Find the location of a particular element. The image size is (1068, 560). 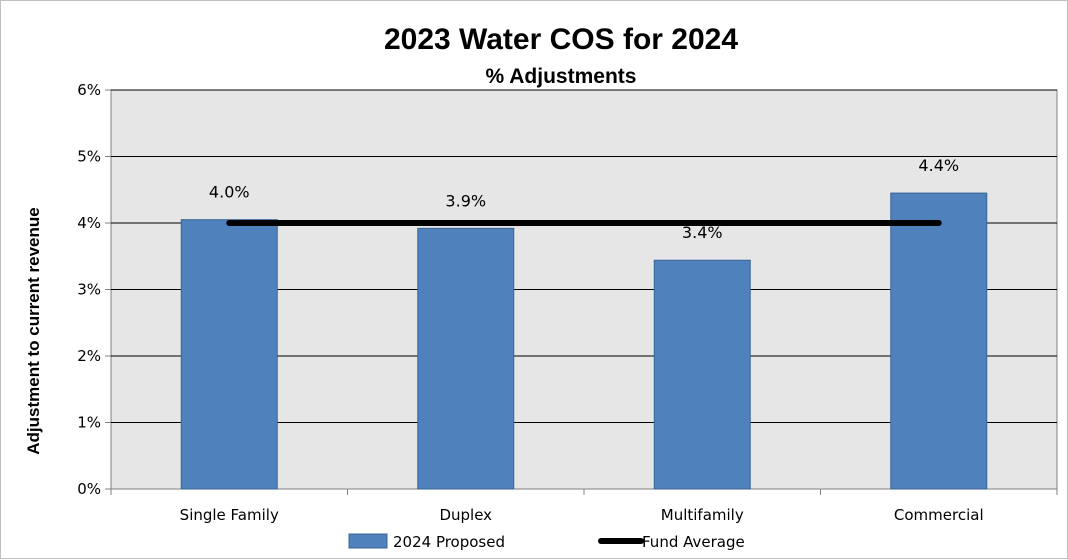

data-label: 4.0% is located at coordinates (229, 192).